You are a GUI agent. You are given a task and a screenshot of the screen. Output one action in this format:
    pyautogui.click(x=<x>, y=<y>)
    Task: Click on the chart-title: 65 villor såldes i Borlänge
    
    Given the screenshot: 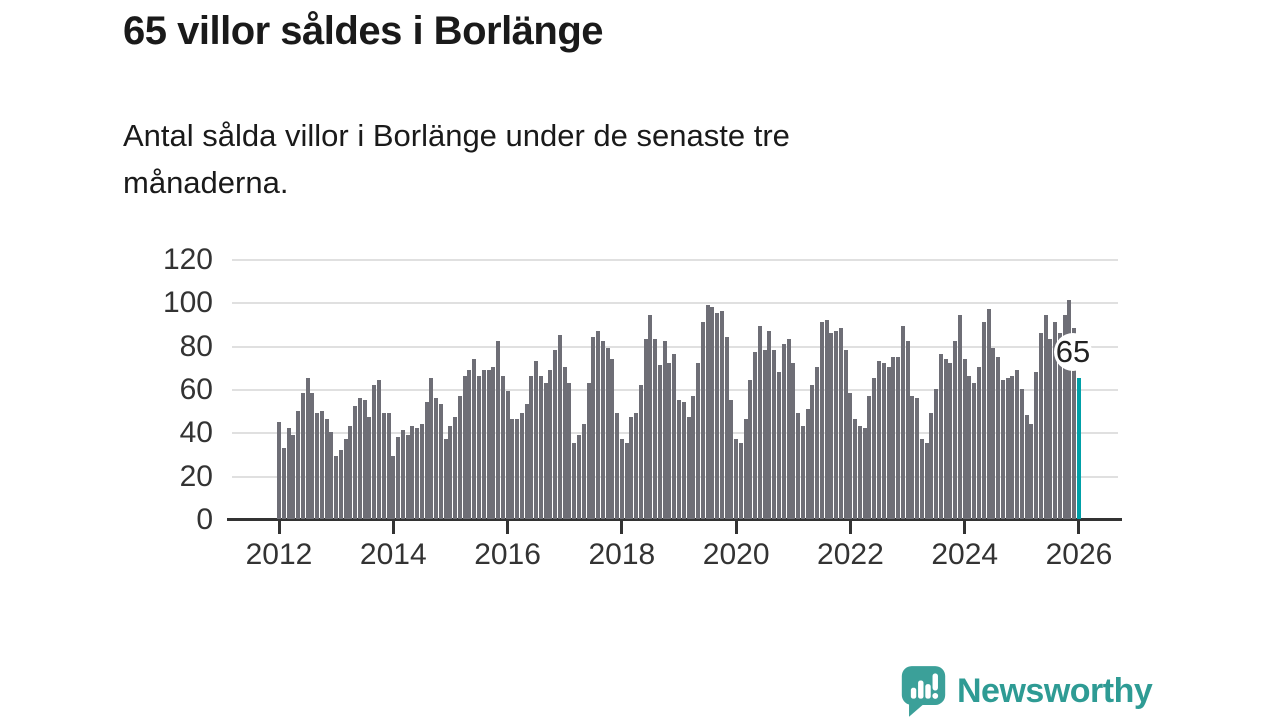 What is the action you would take?
    pyautogui.click(x=363, y=31)
    